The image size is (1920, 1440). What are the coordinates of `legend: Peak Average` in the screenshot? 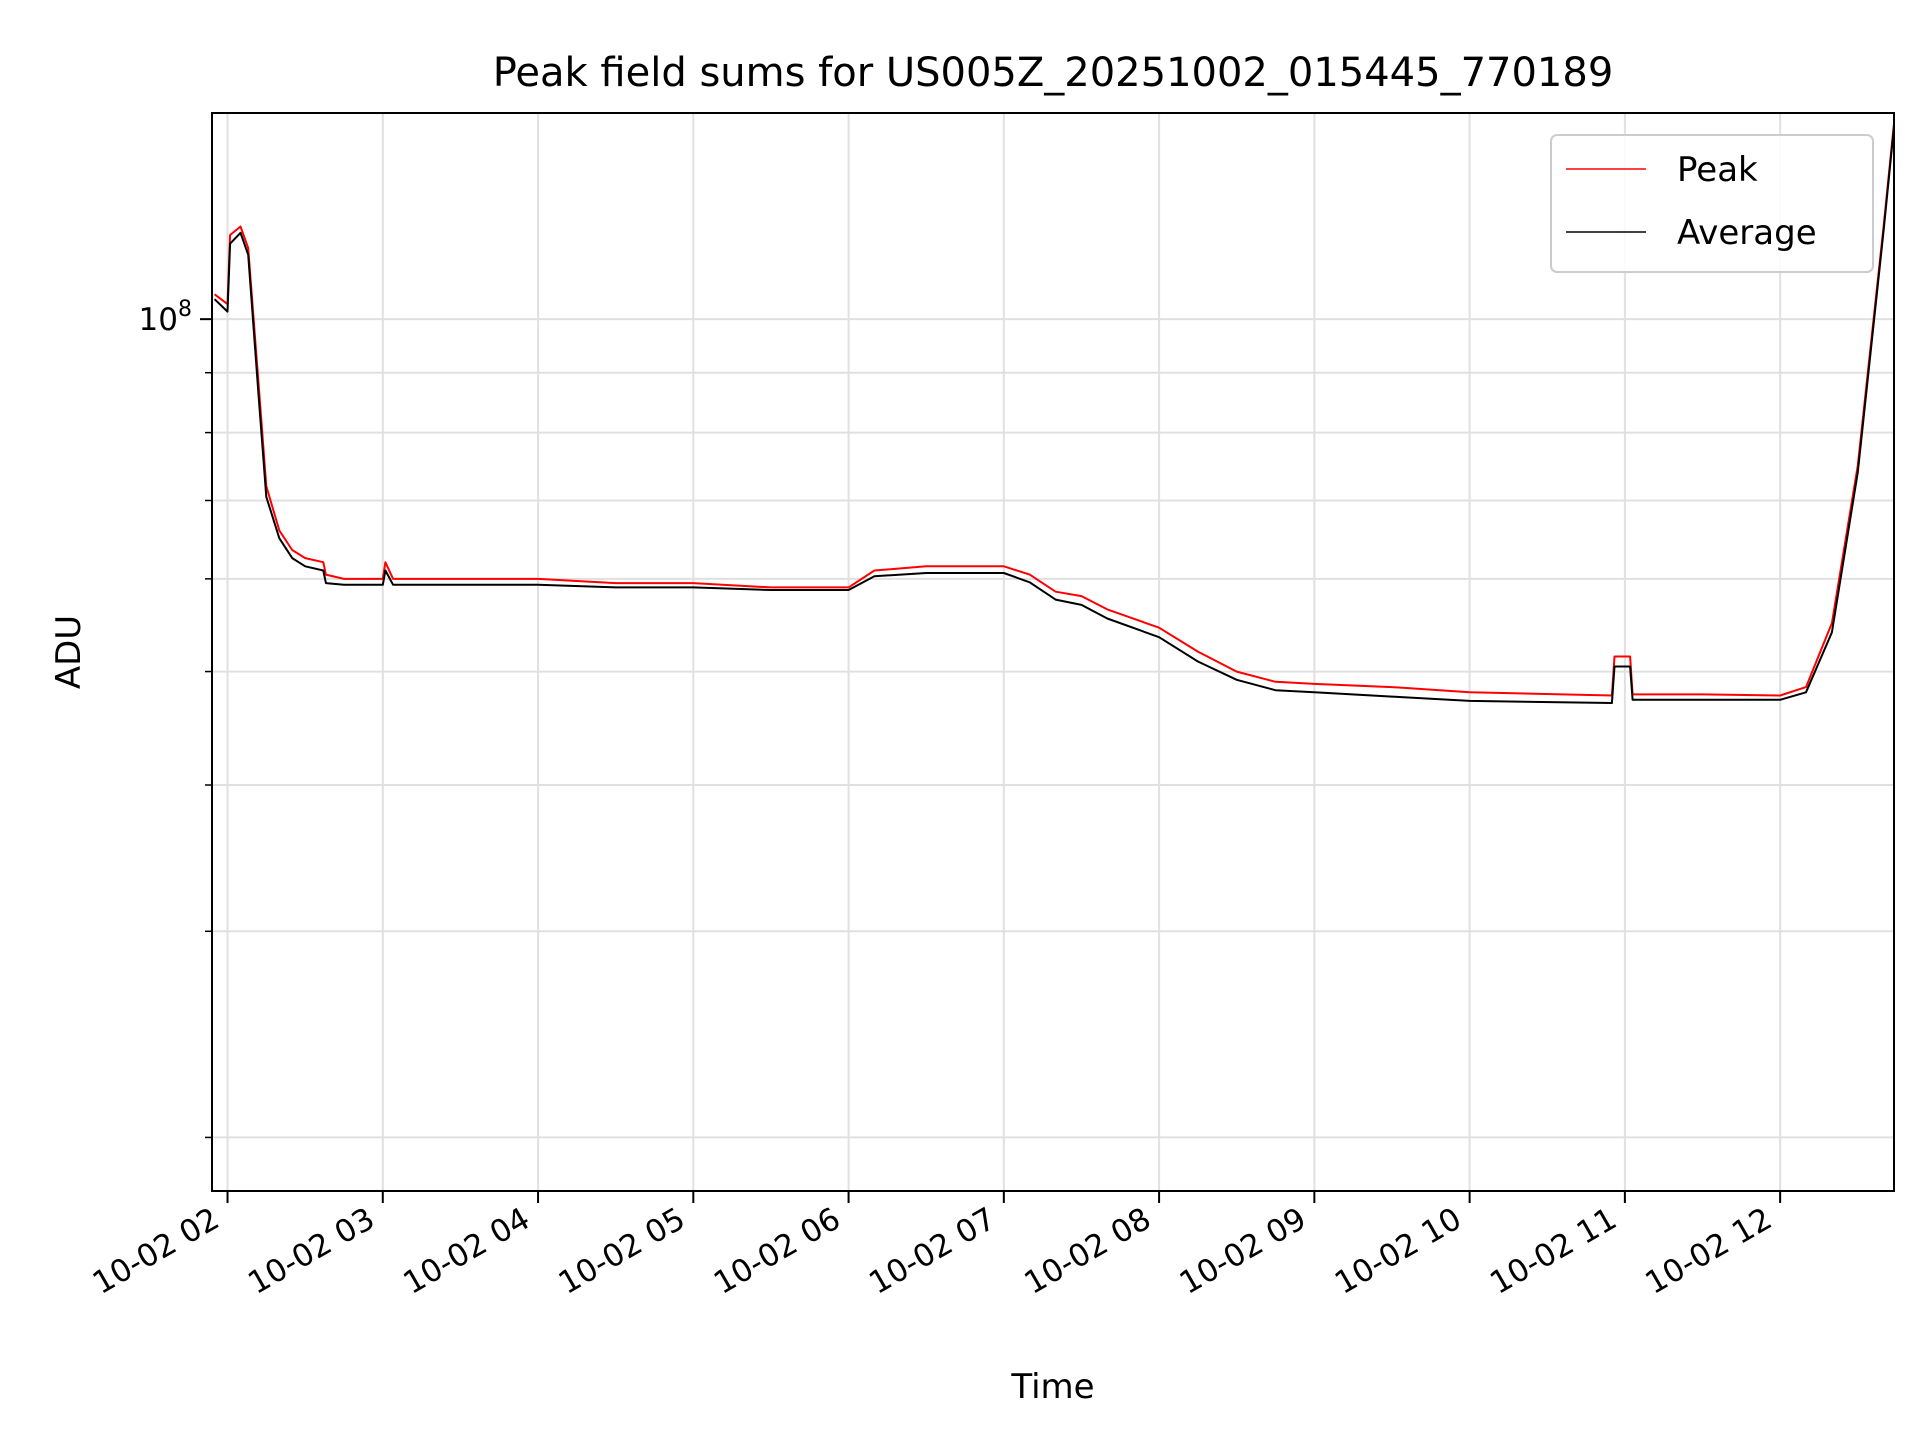 It's located at (1712, 203).